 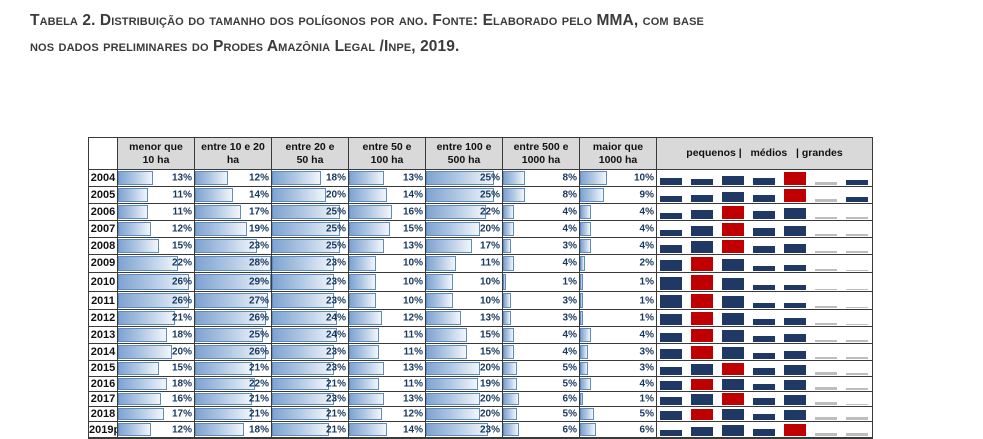 What do you see at coordinates (387, 414) in the screenshot?
I see `value-cell: 12%` at bounding box center [387, 414].